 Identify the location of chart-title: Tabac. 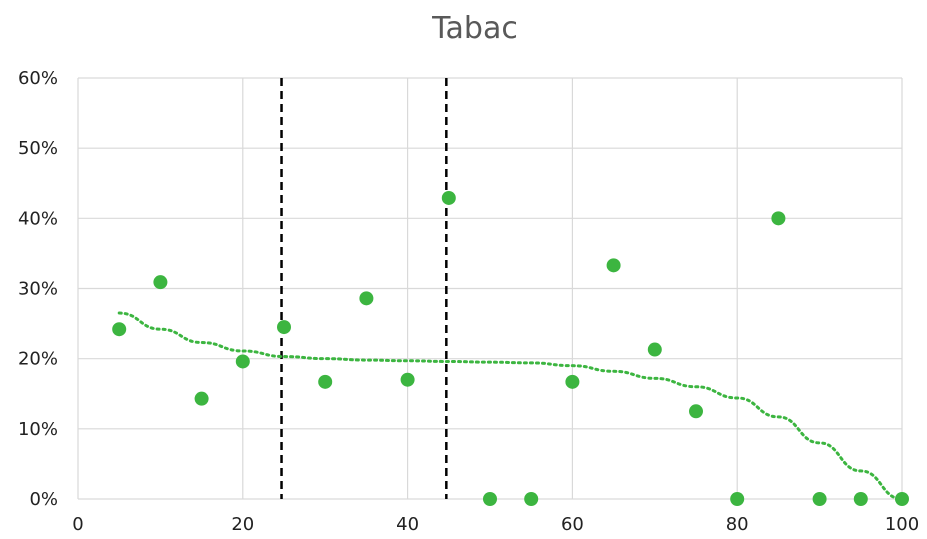
(474, 28).